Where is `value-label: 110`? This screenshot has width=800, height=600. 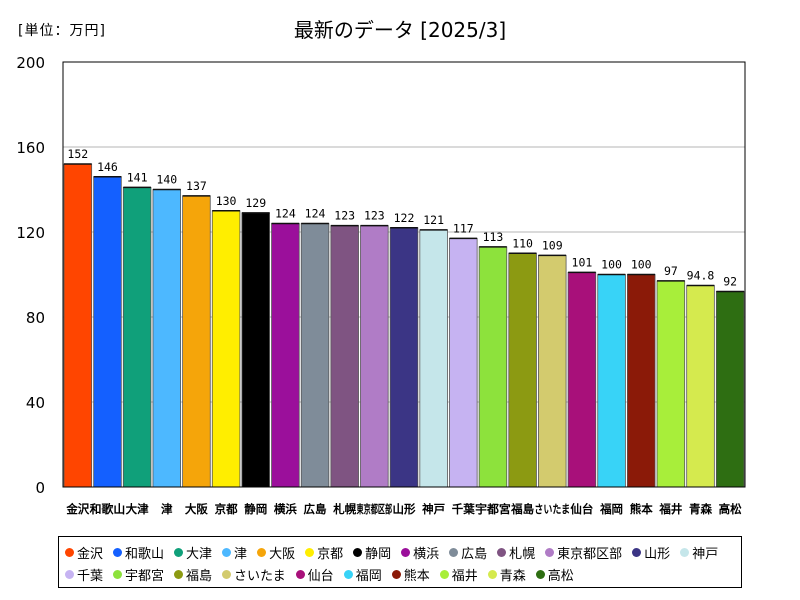 value-label: 110 is located at coordinates (522, 243).